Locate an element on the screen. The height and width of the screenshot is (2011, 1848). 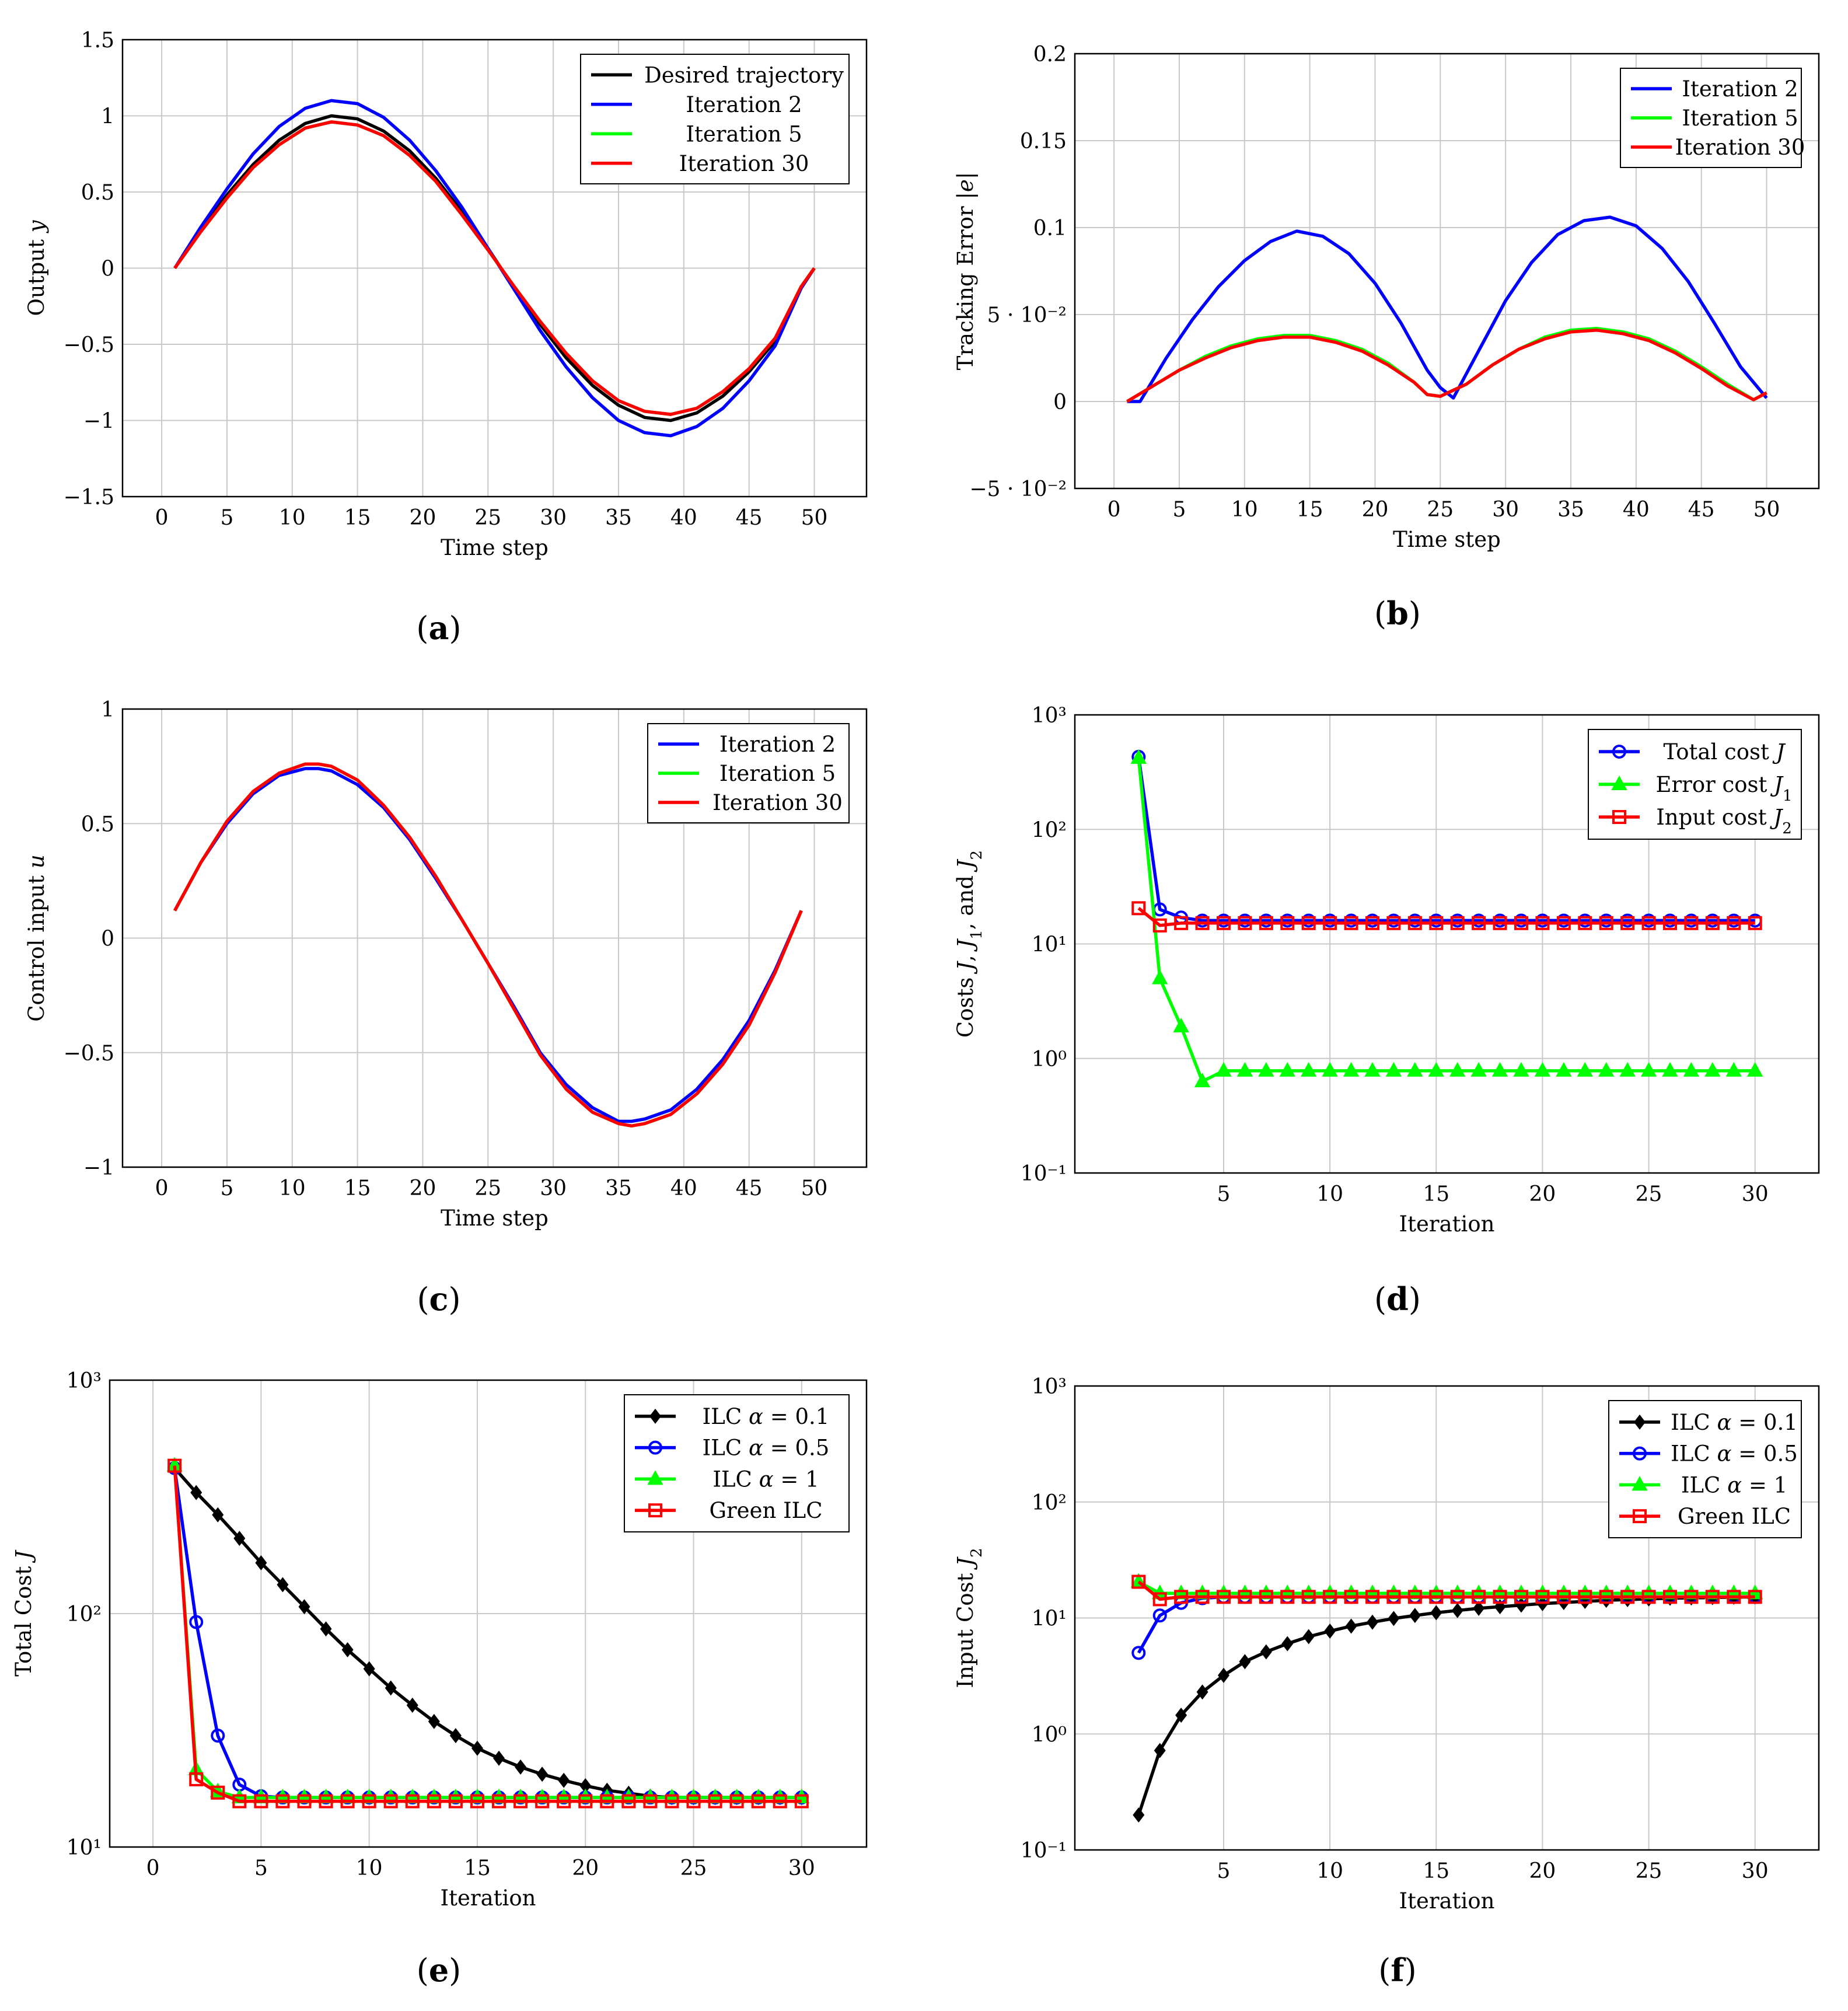
legend-entry: Iteration 5 is located at coordinates (747, 774).